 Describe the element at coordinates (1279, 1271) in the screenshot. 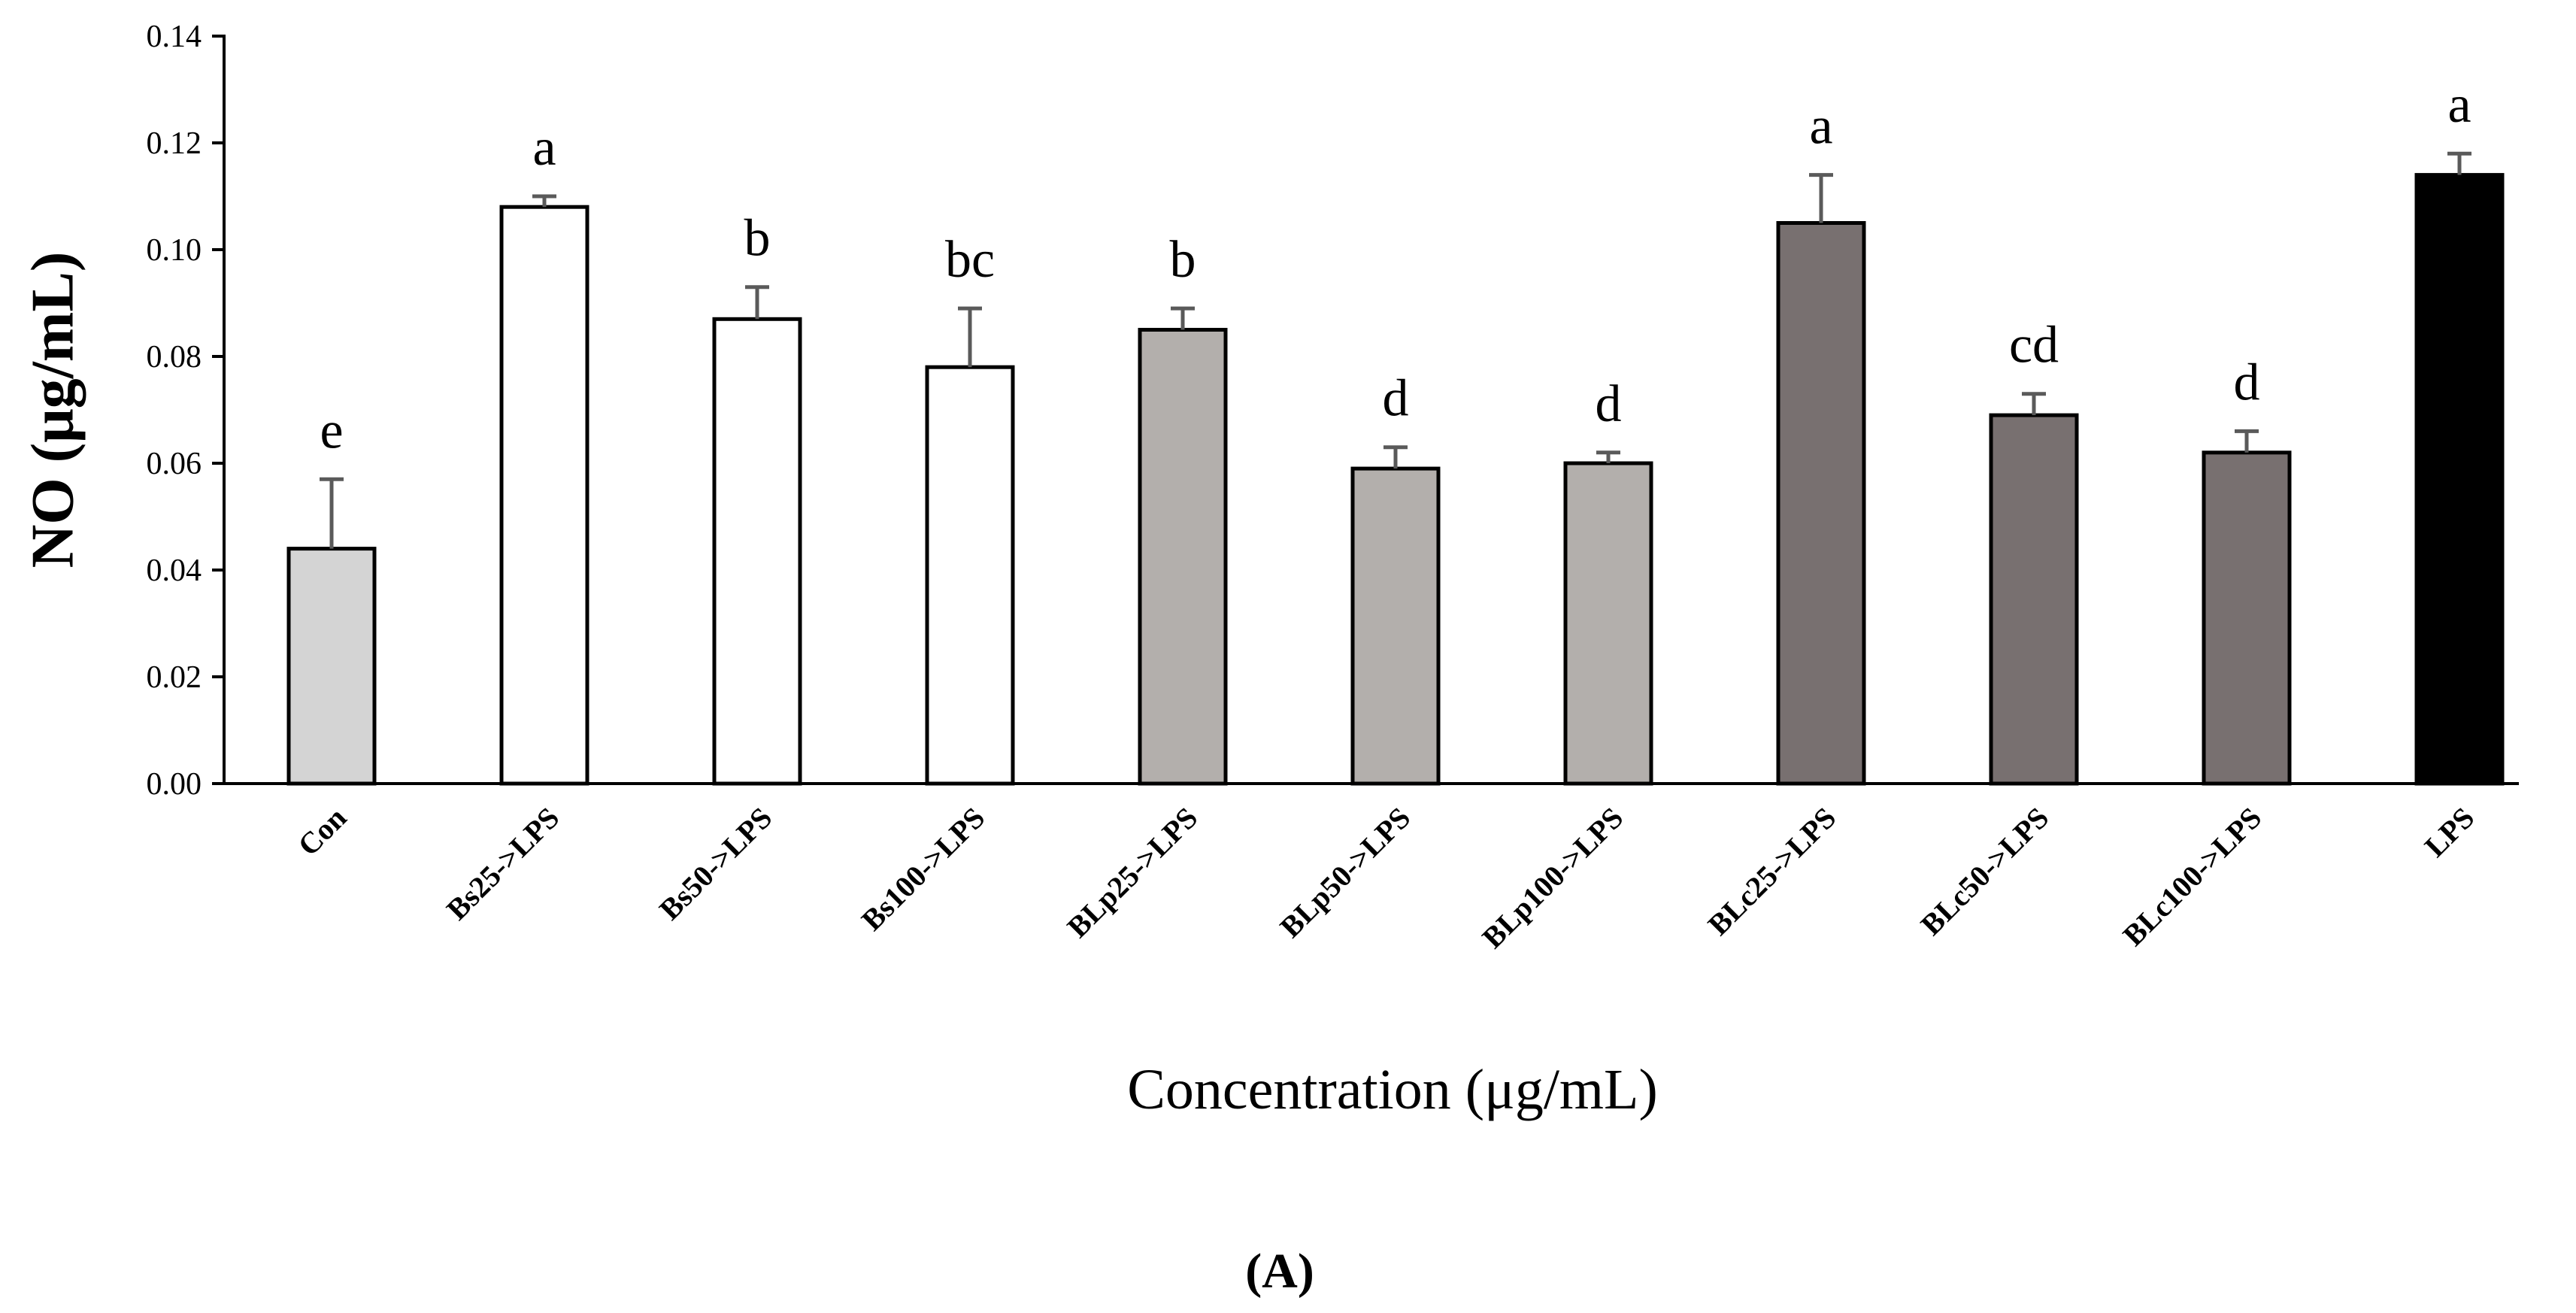

I see `panel-label: (A)` at that location.